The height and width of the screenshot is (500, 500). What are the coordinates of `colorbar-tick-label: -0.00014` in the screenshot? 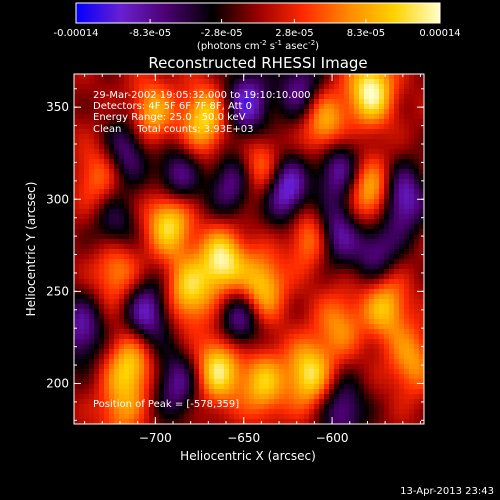 It's located at (76, 33).